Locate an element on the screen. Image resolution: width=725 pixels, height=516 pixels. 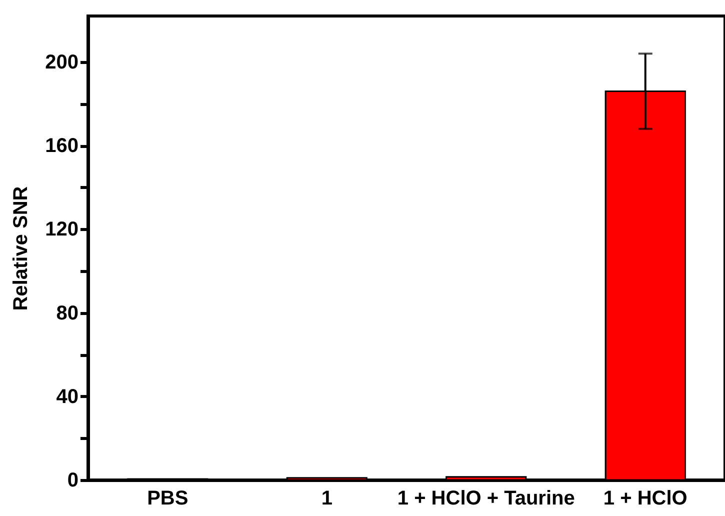
y-tick-label: 120 is located at coordinates (61, 229).